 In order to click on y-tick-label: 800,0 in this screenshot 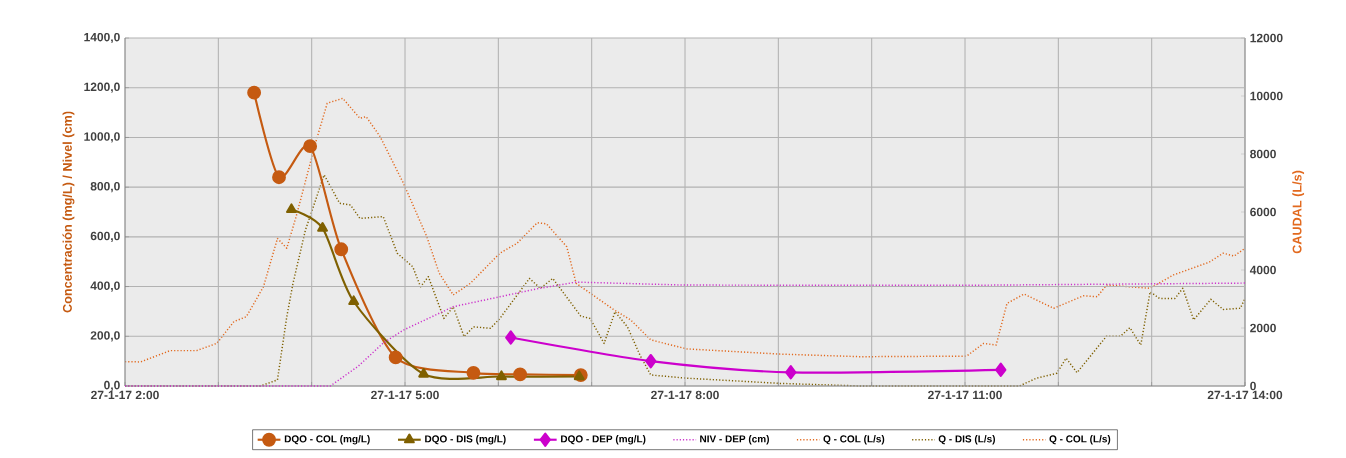, I will do `click(105, 187)`.